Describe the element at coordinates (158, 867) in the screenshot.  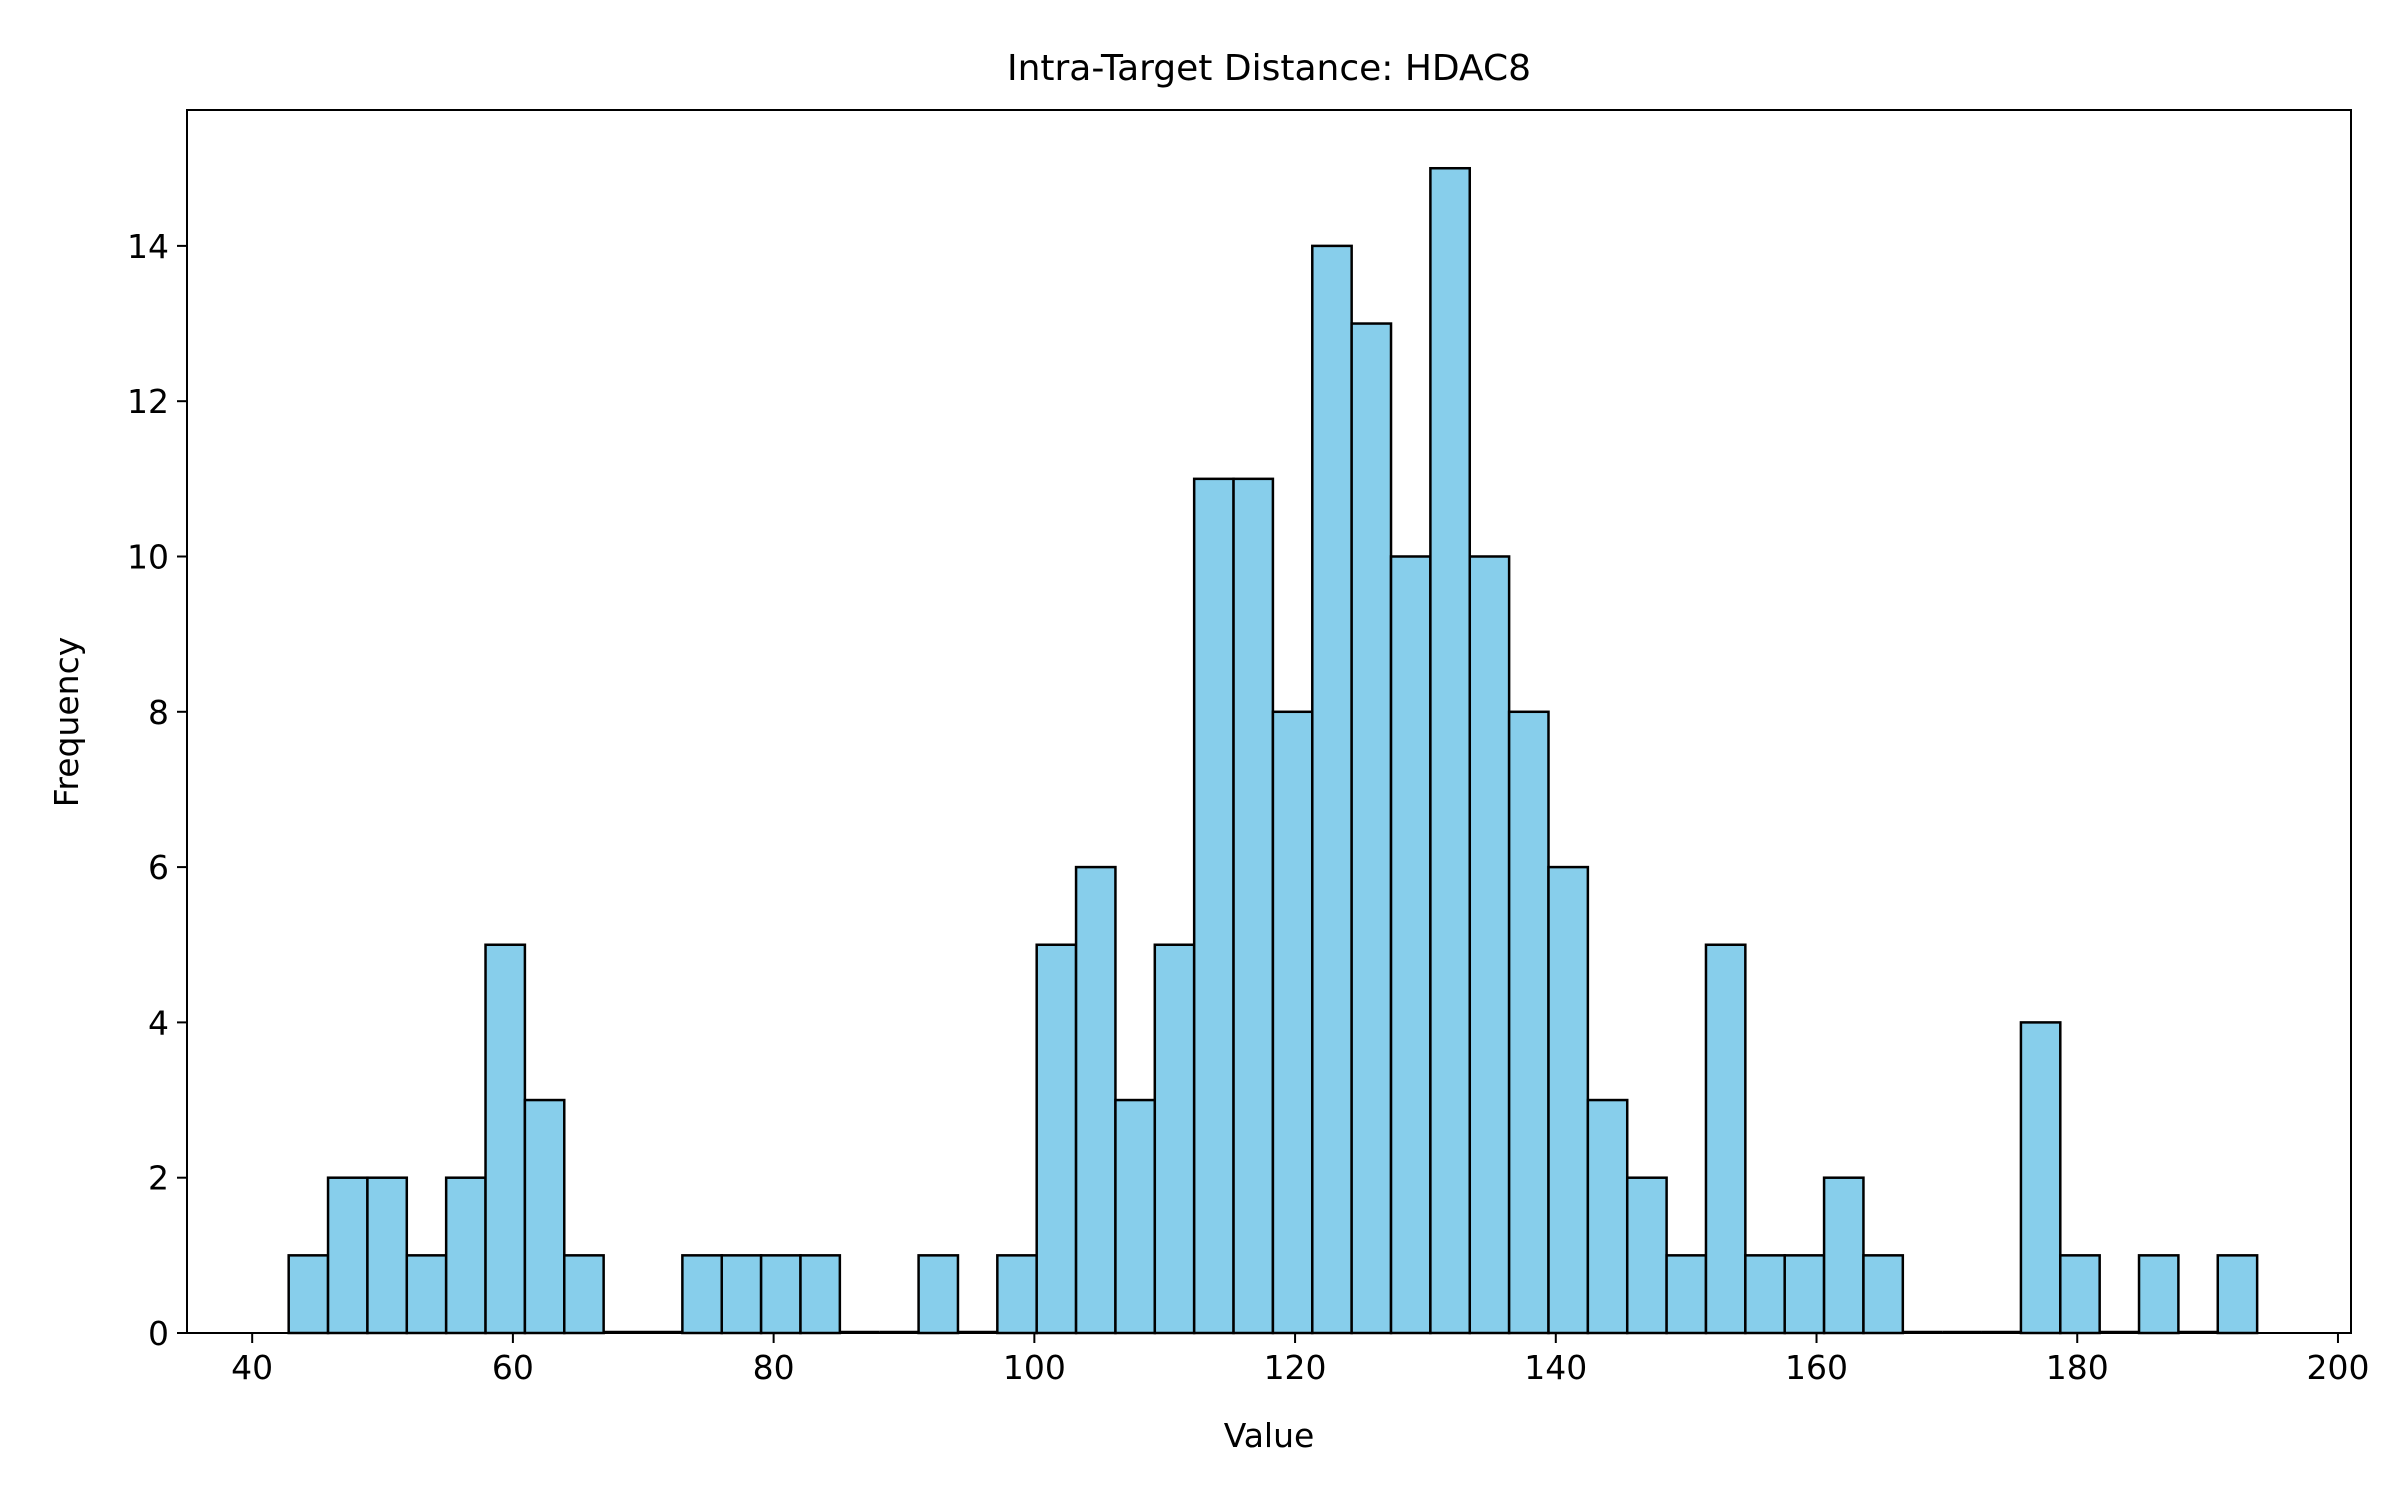
I see `y-tick-label: 6` at that location.